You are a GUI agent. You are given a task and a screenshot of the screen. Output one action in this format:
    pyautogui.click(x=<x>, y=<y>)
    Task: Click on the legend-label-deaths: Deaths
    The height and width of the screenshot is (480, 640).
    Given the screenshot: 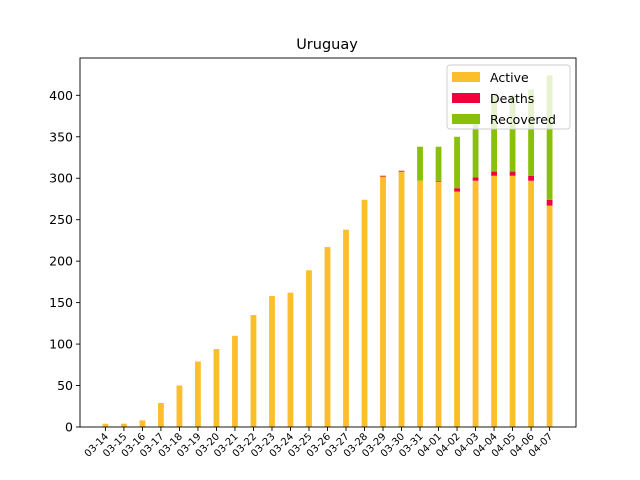 What is the action you would take?
    pyautogui.click(x=512, y=98)
    